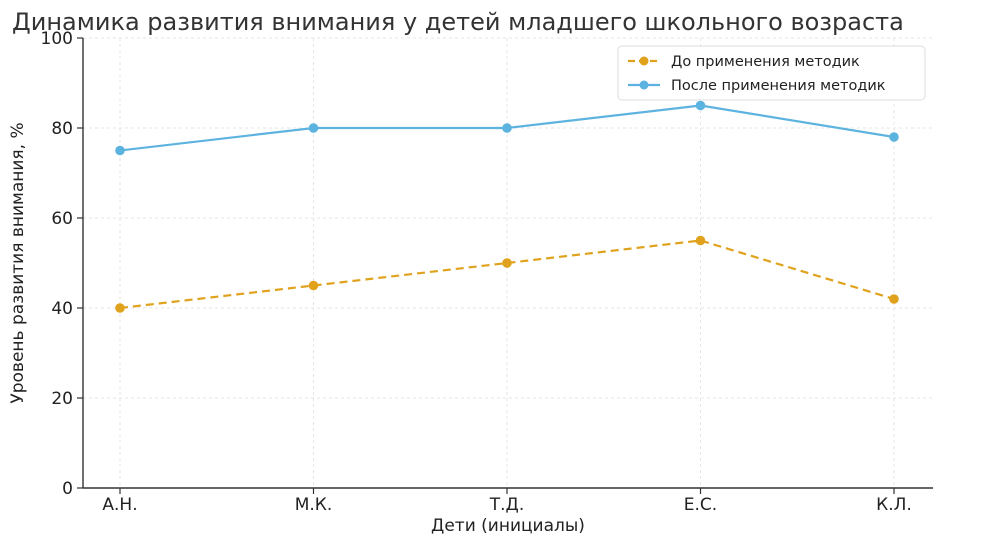 Image resolution: width=1004 pixels, height=538 pixels. I want to click on legend-box, so click(771, 73).